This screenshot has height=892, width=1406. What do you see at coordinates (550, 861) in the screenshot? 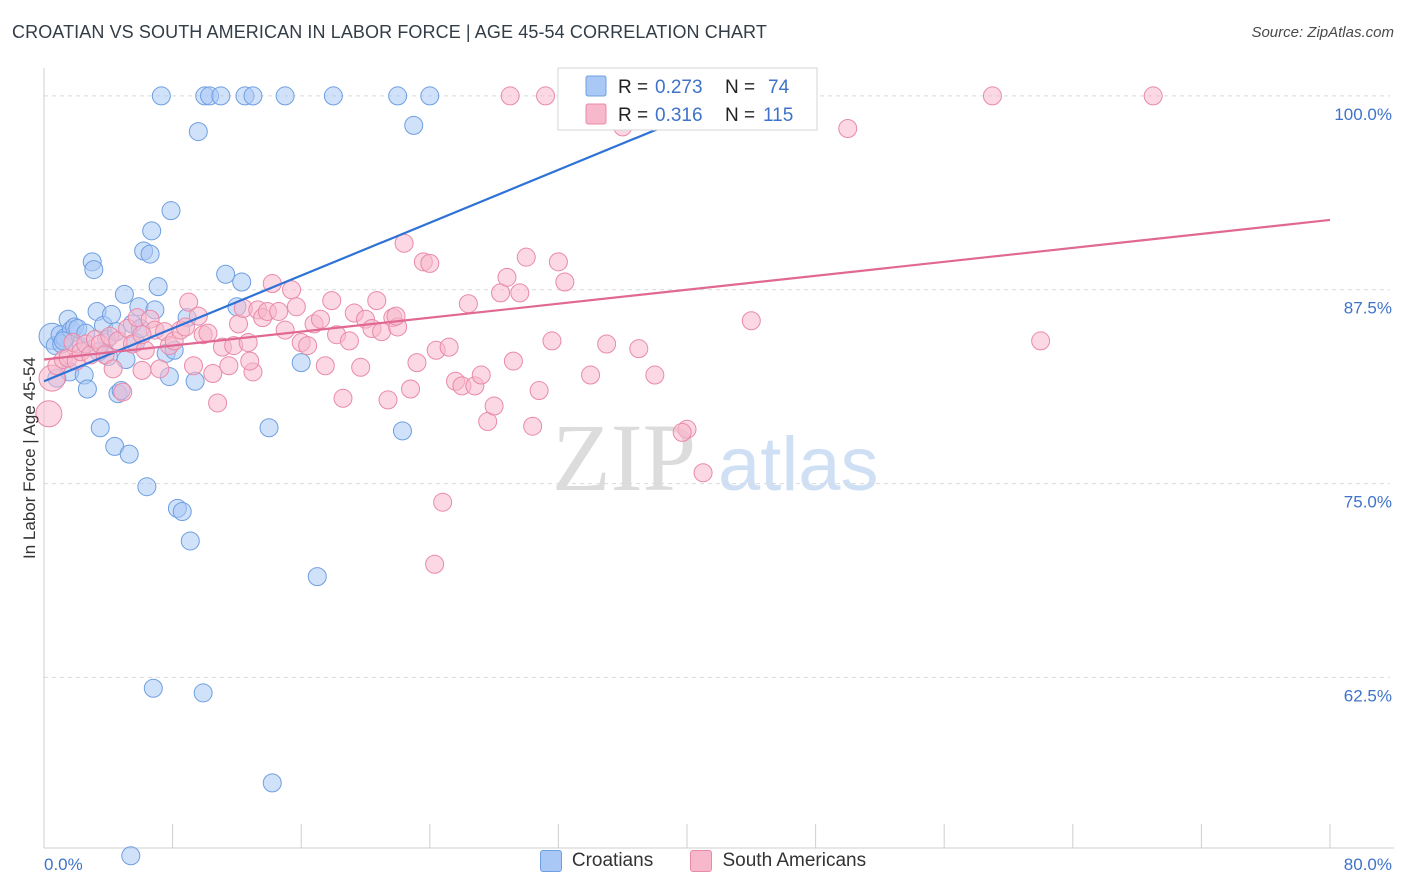
I see `legend-swatch-blue` at bounding box center [550, 861].